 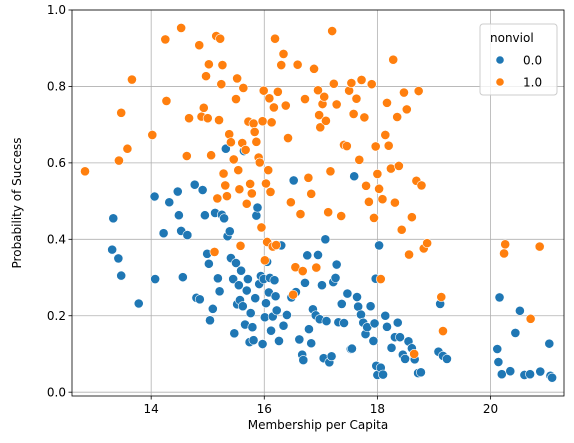 What do you see at coordinates (532, 61) in the screenshot?
I see `legend-label-0.0: 0.0` at bounding box center [532, 61].